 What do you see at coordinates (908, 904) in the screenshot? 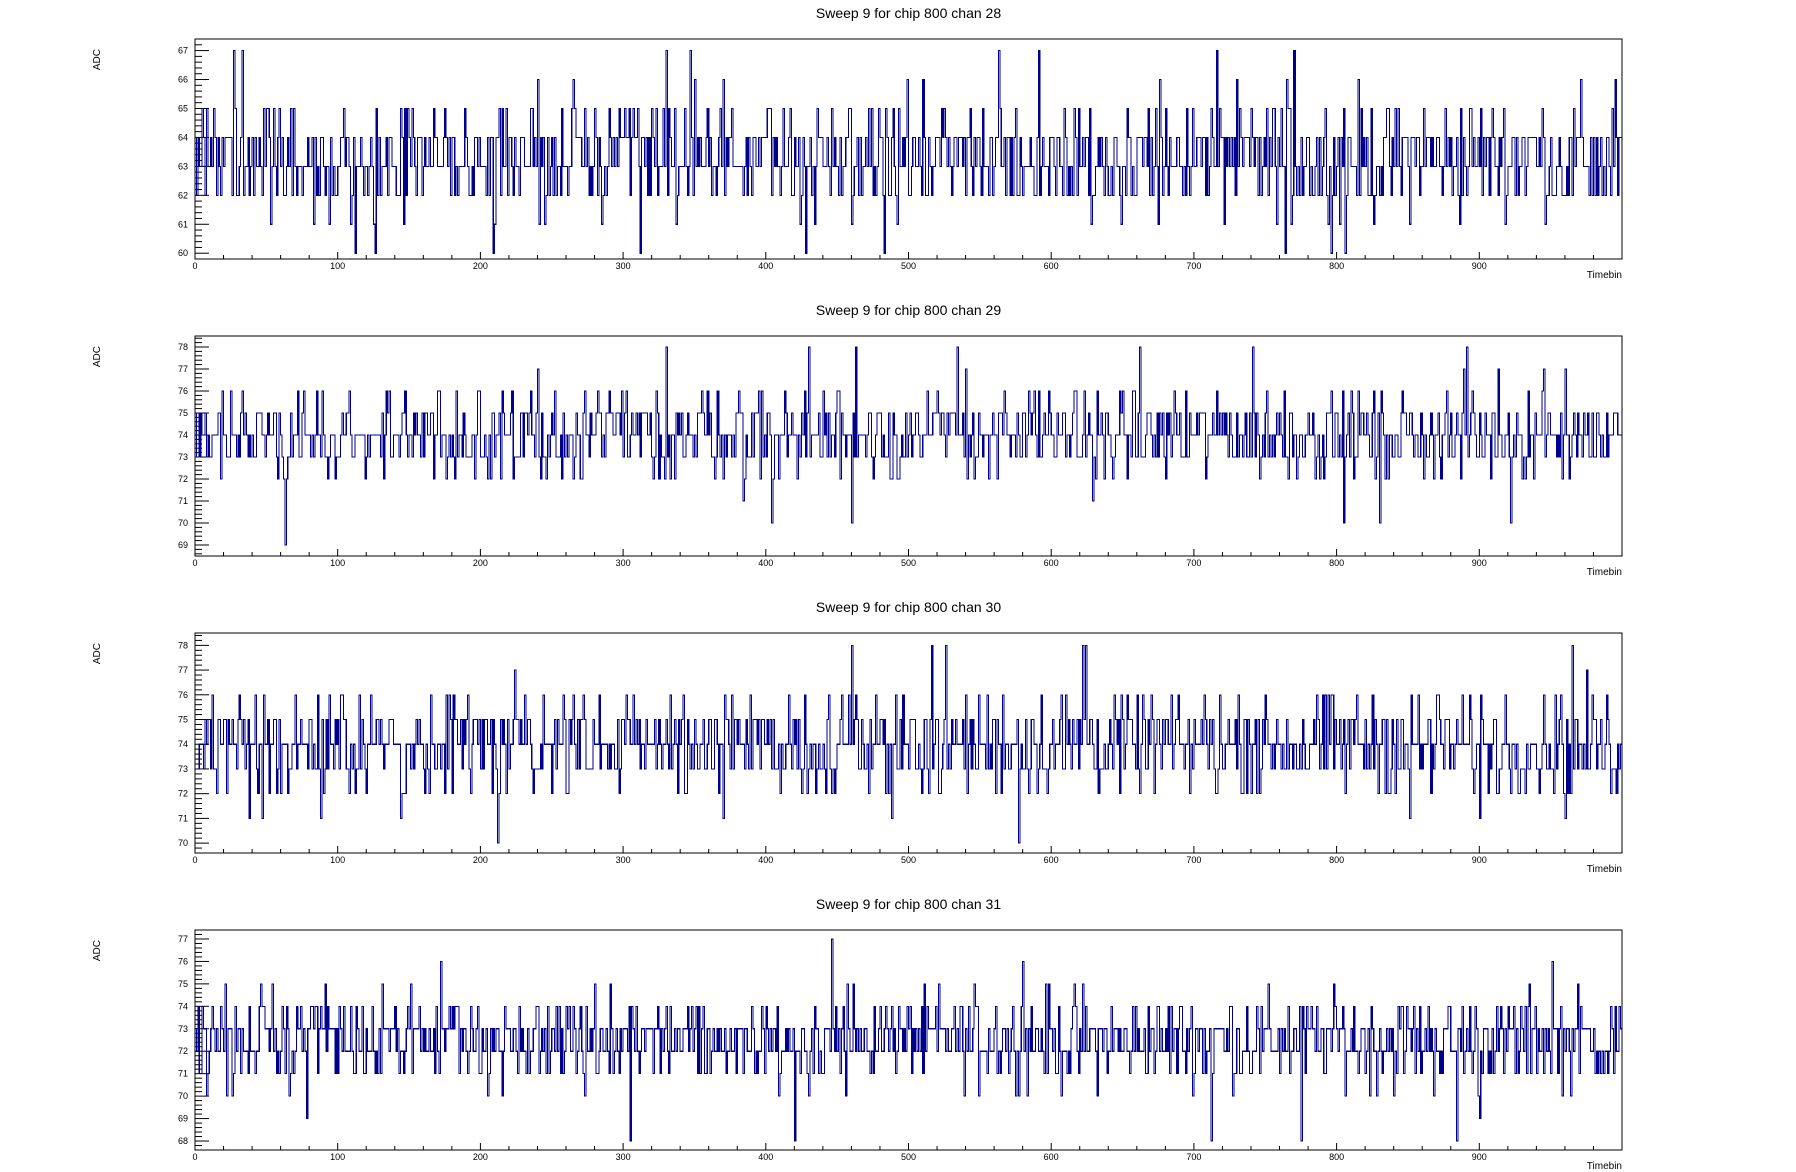
I see `chart-title: Sweep 9 for chip 800 chan 31` at bounding box center [908, 904].